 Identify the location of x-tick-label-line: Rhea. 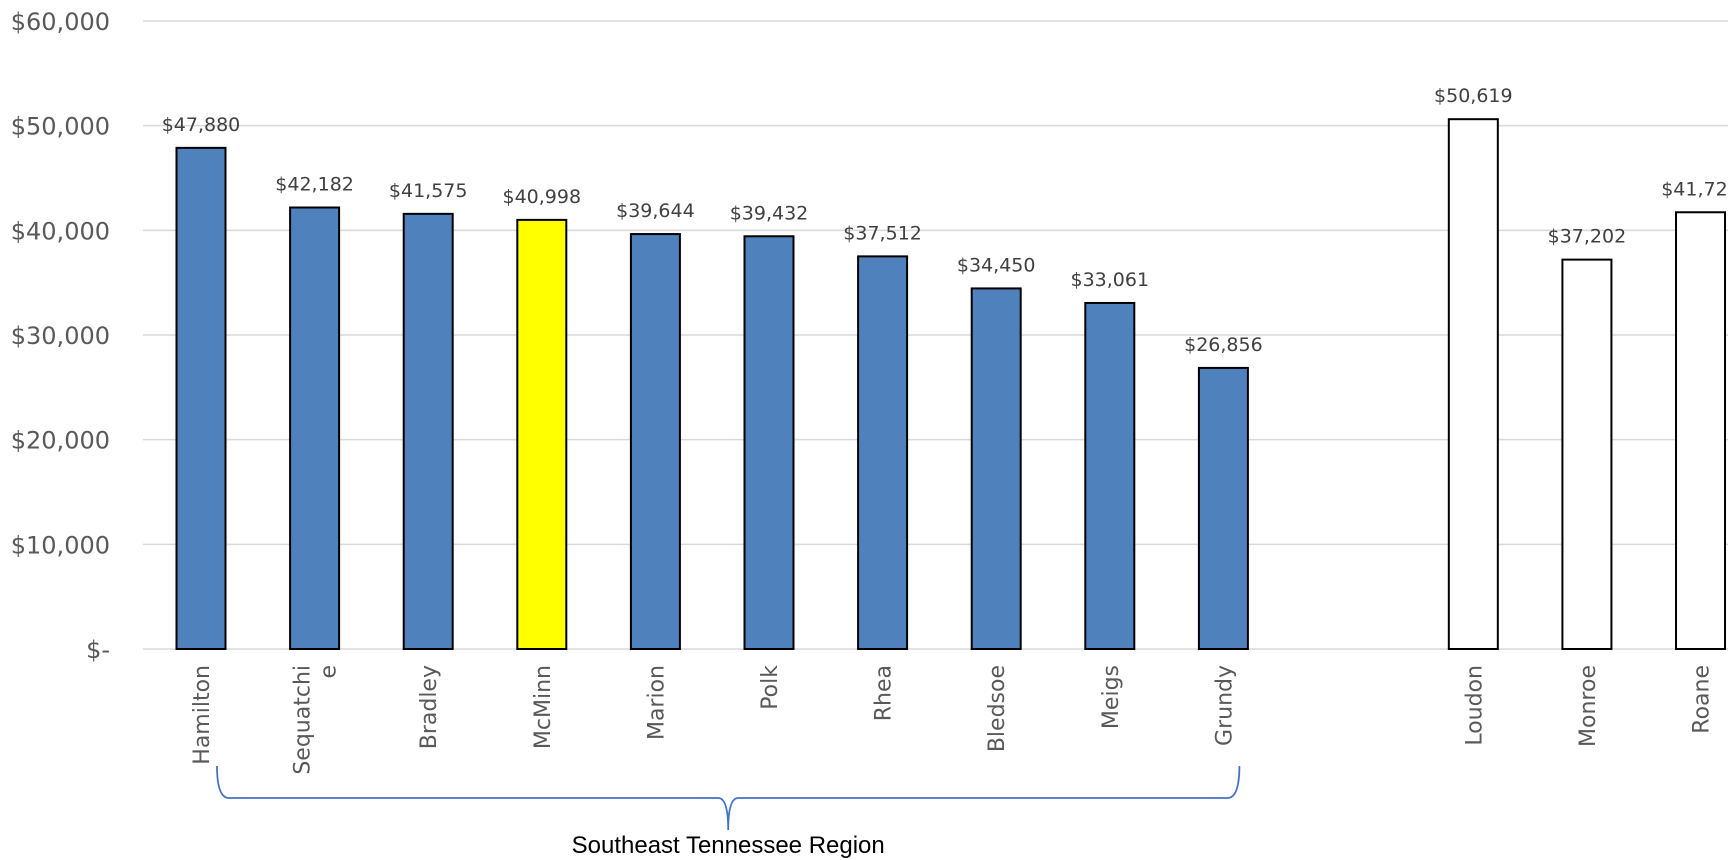
(884, 693).